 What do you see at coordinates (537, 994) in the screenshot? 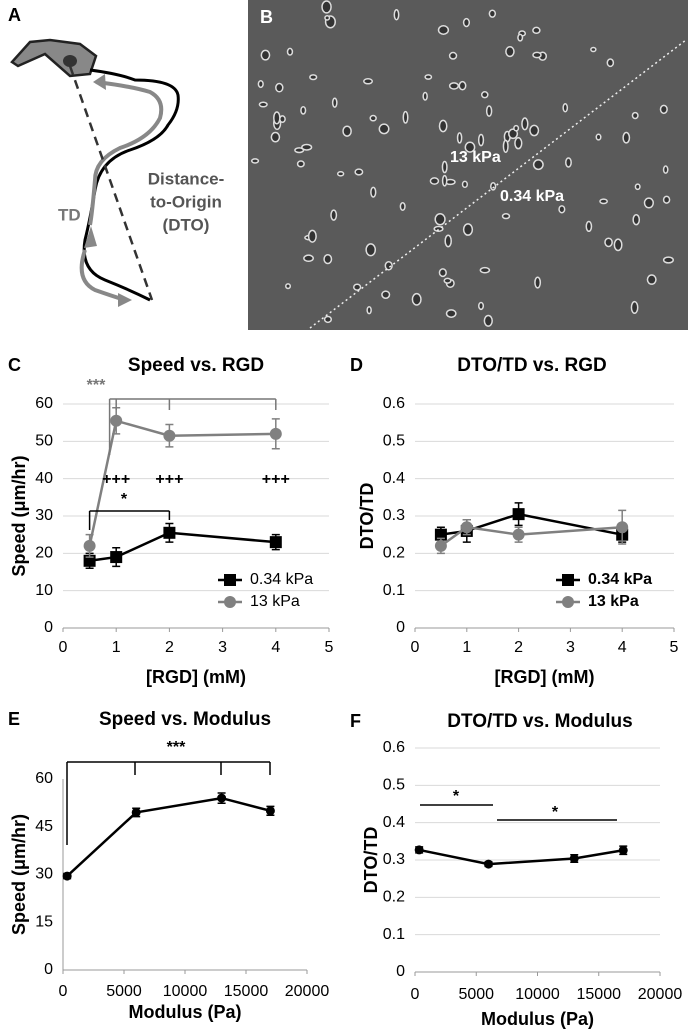
I see `x-tick-label: 10000` at bounding box center [537, 994].